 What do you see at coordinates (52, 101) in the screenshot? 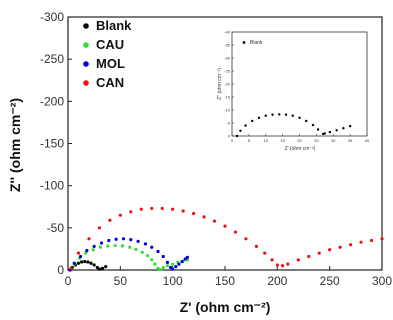
I see `y-tick-label: -200` at bounding box center [52, 101].